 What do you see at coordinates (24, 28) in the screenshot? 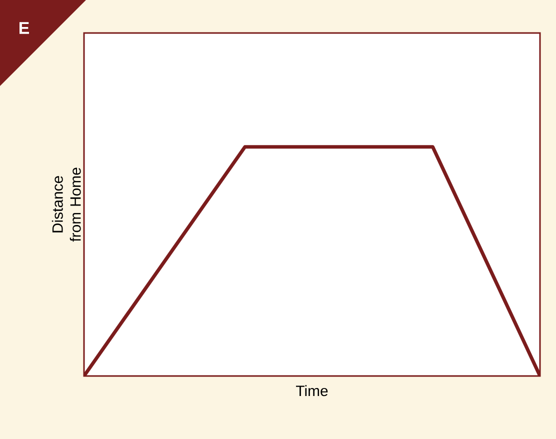
I see `text: E` at bounding box center [24, 28].